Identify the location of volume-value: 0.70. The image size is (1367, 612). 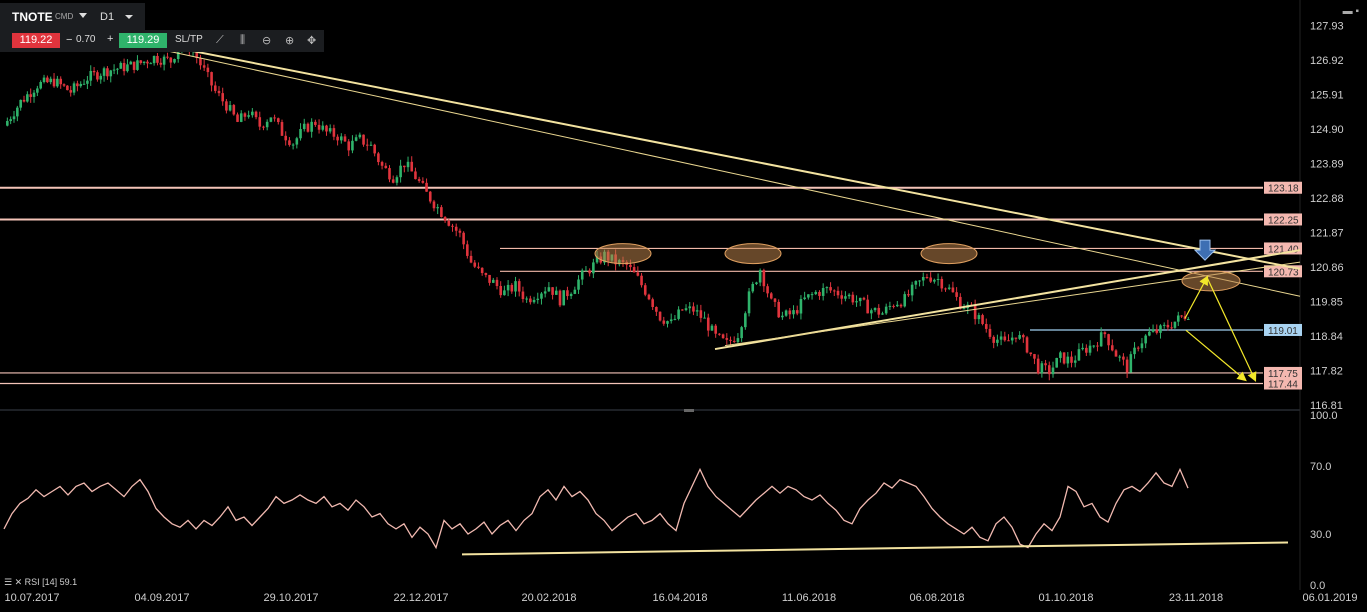
(86, 39).